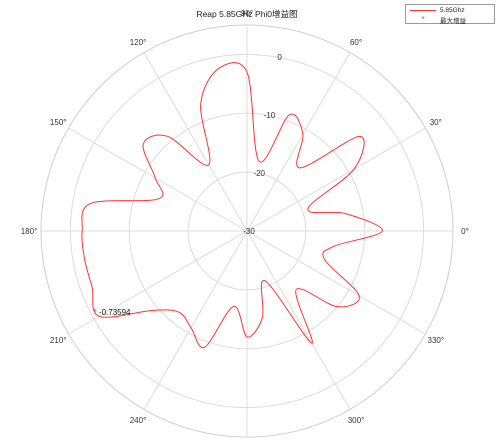 The image size is (500, 444). What do you see at coordinates (465, 231) in the screenshot?
I see `angular-tick-label: 0°` at bounding box center [465, 231].